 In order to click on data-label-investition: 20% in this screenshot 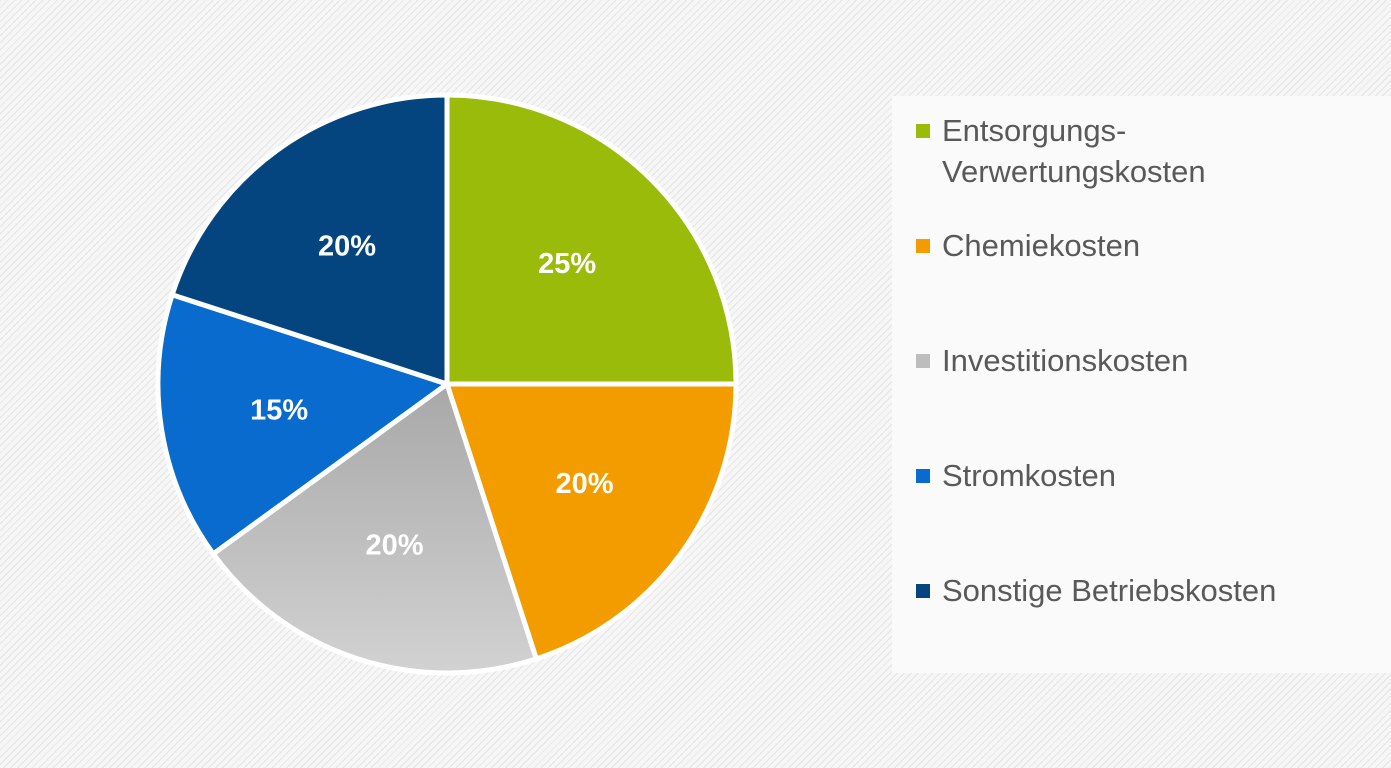, I will do `click(394, 546)`.